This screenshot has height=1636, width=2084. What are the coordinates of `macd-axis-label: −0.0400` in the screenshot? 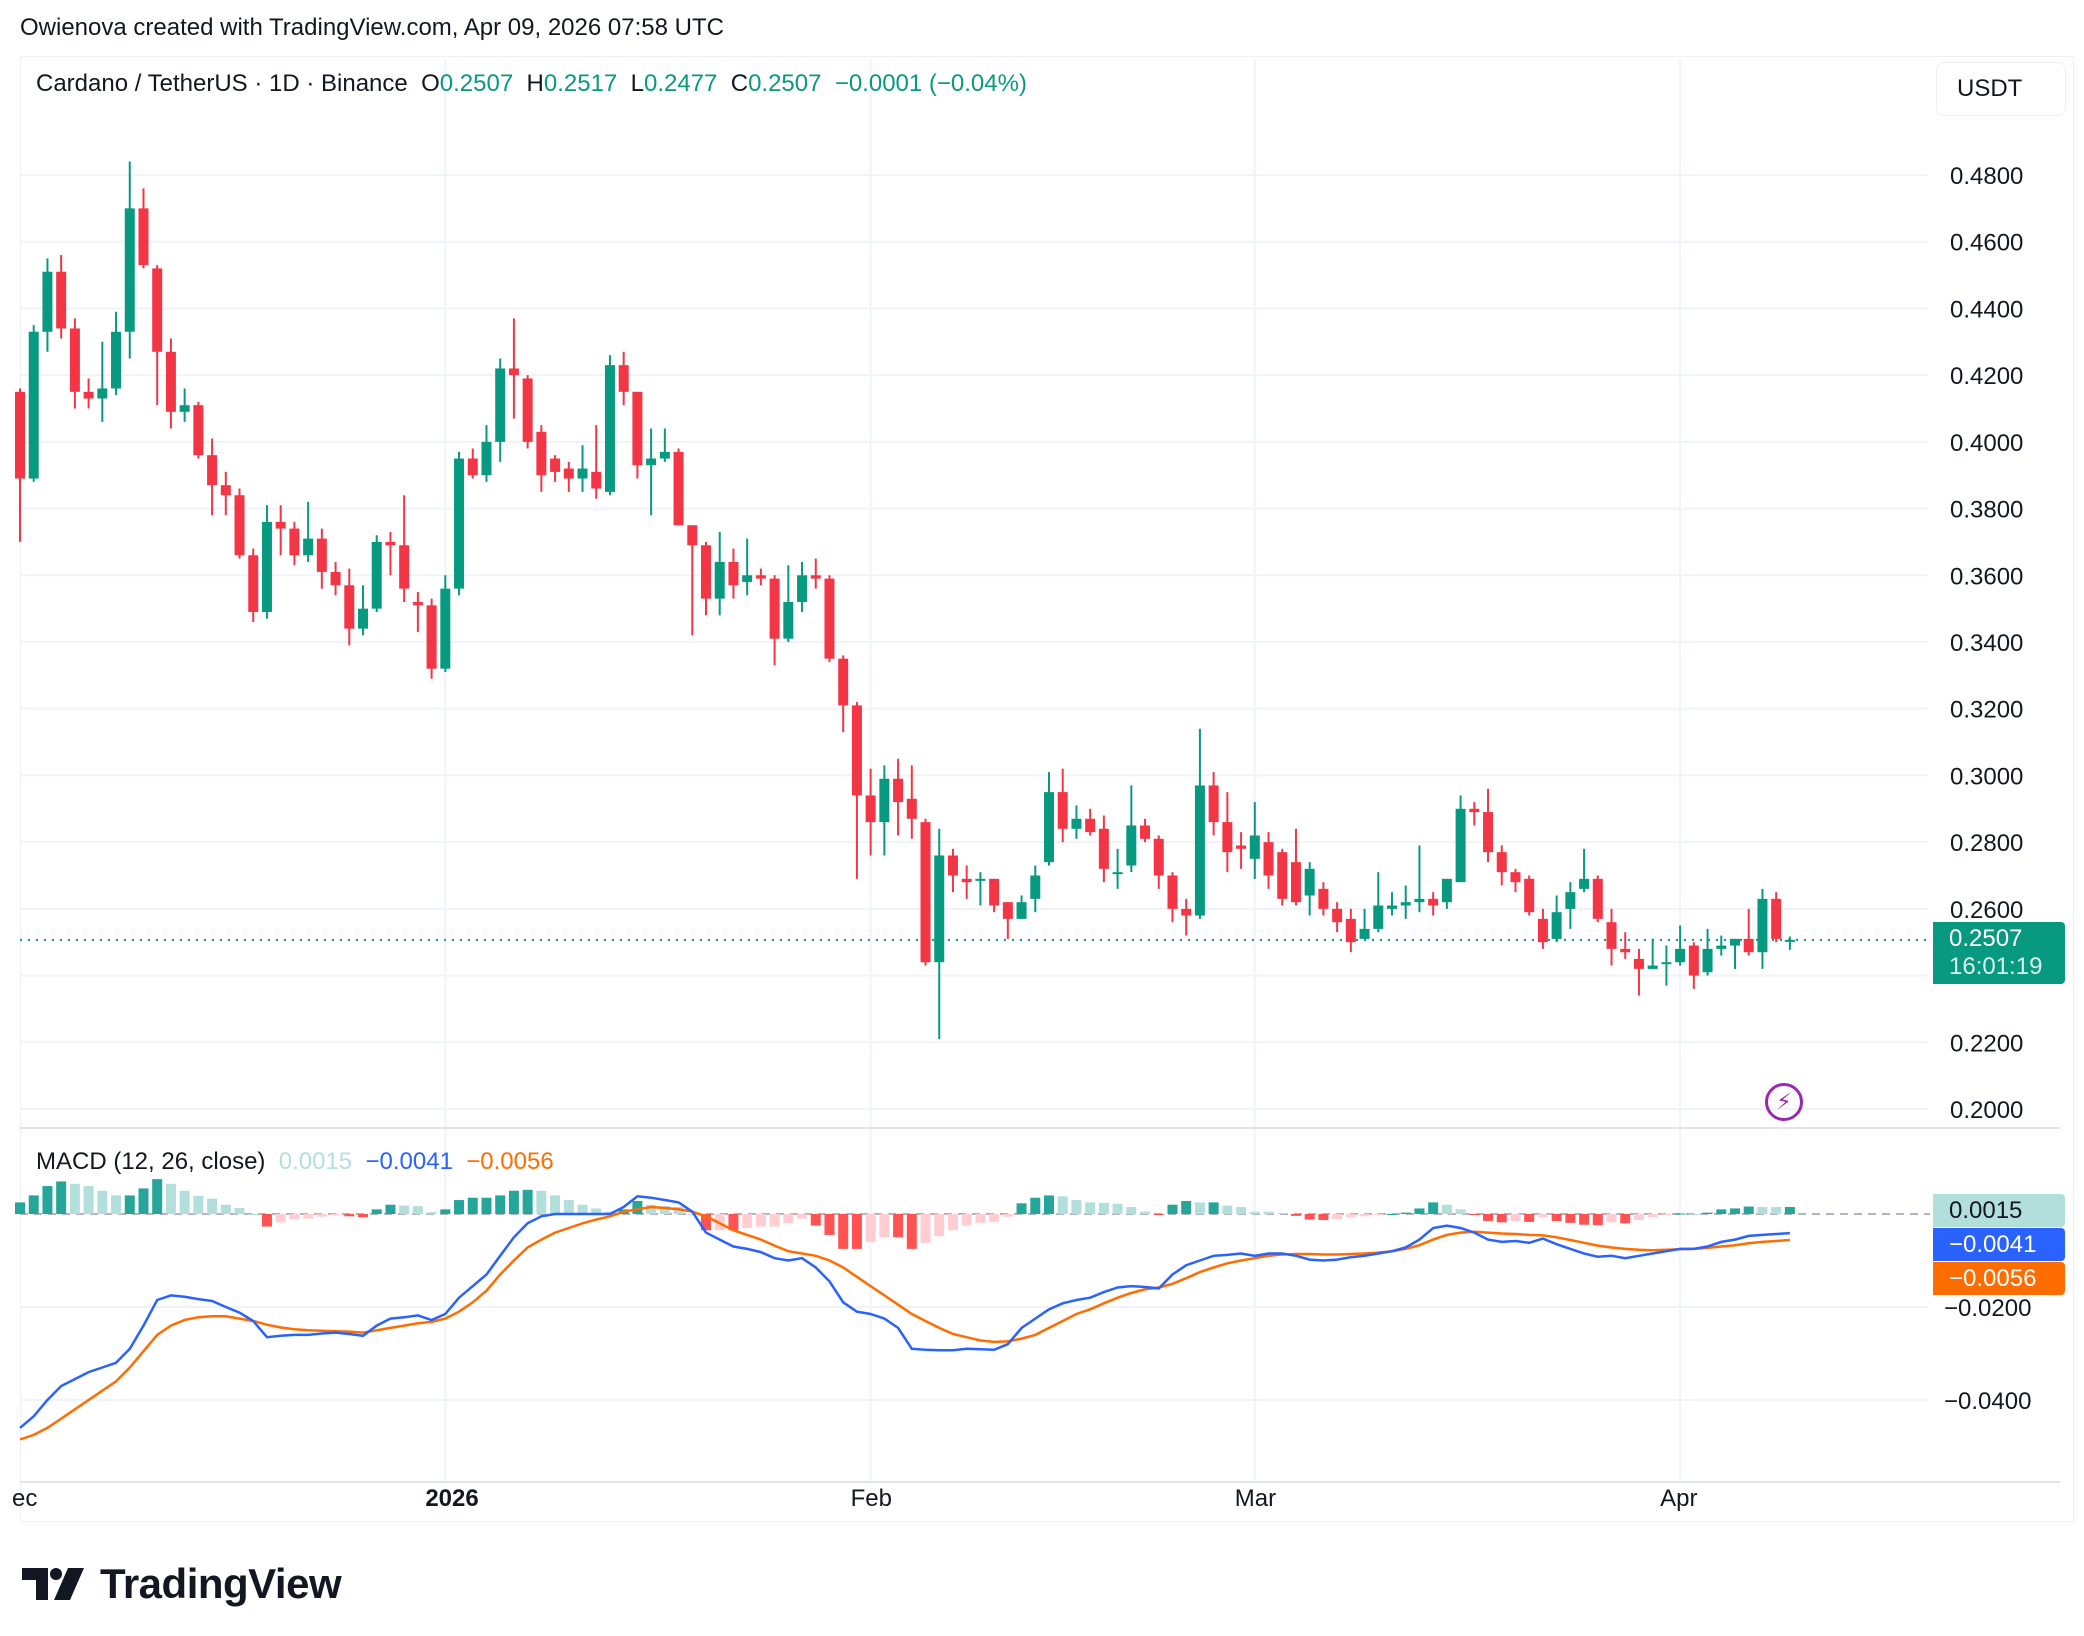 It's located at (1987, 1401).